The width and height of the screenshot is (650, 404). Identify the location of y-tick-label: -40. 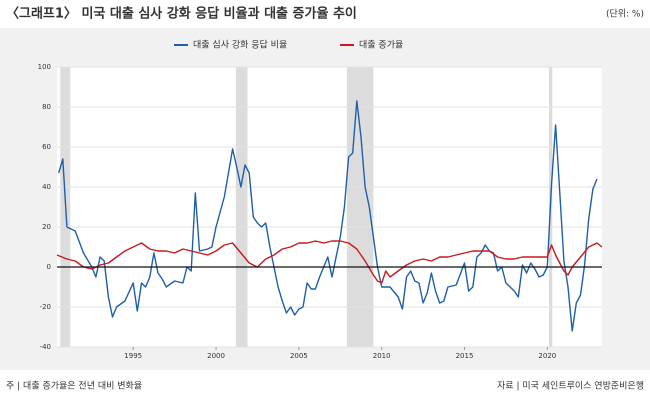
(45, 347).